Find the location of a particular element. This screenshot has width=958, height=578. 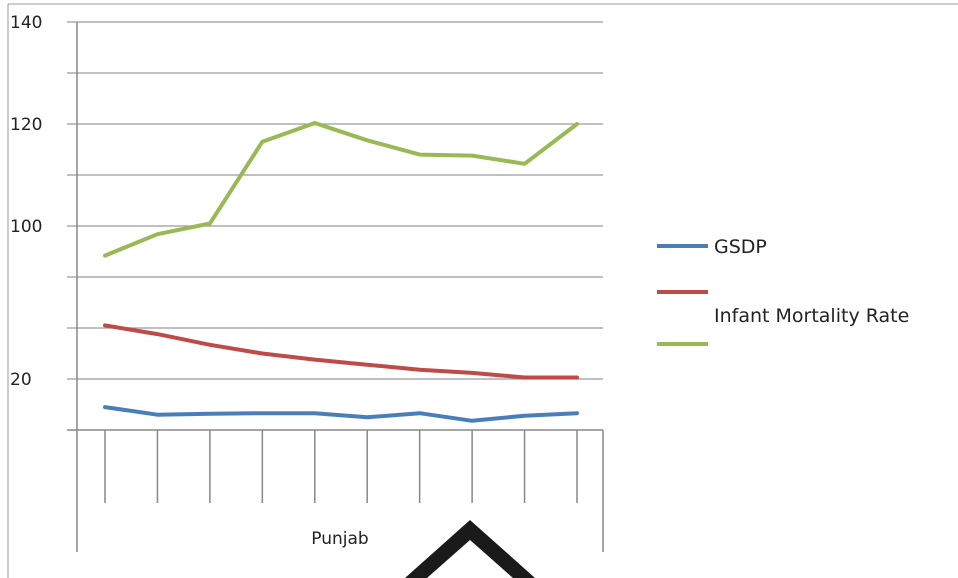

series-line-gsdp is located at coordinates (341, 414).